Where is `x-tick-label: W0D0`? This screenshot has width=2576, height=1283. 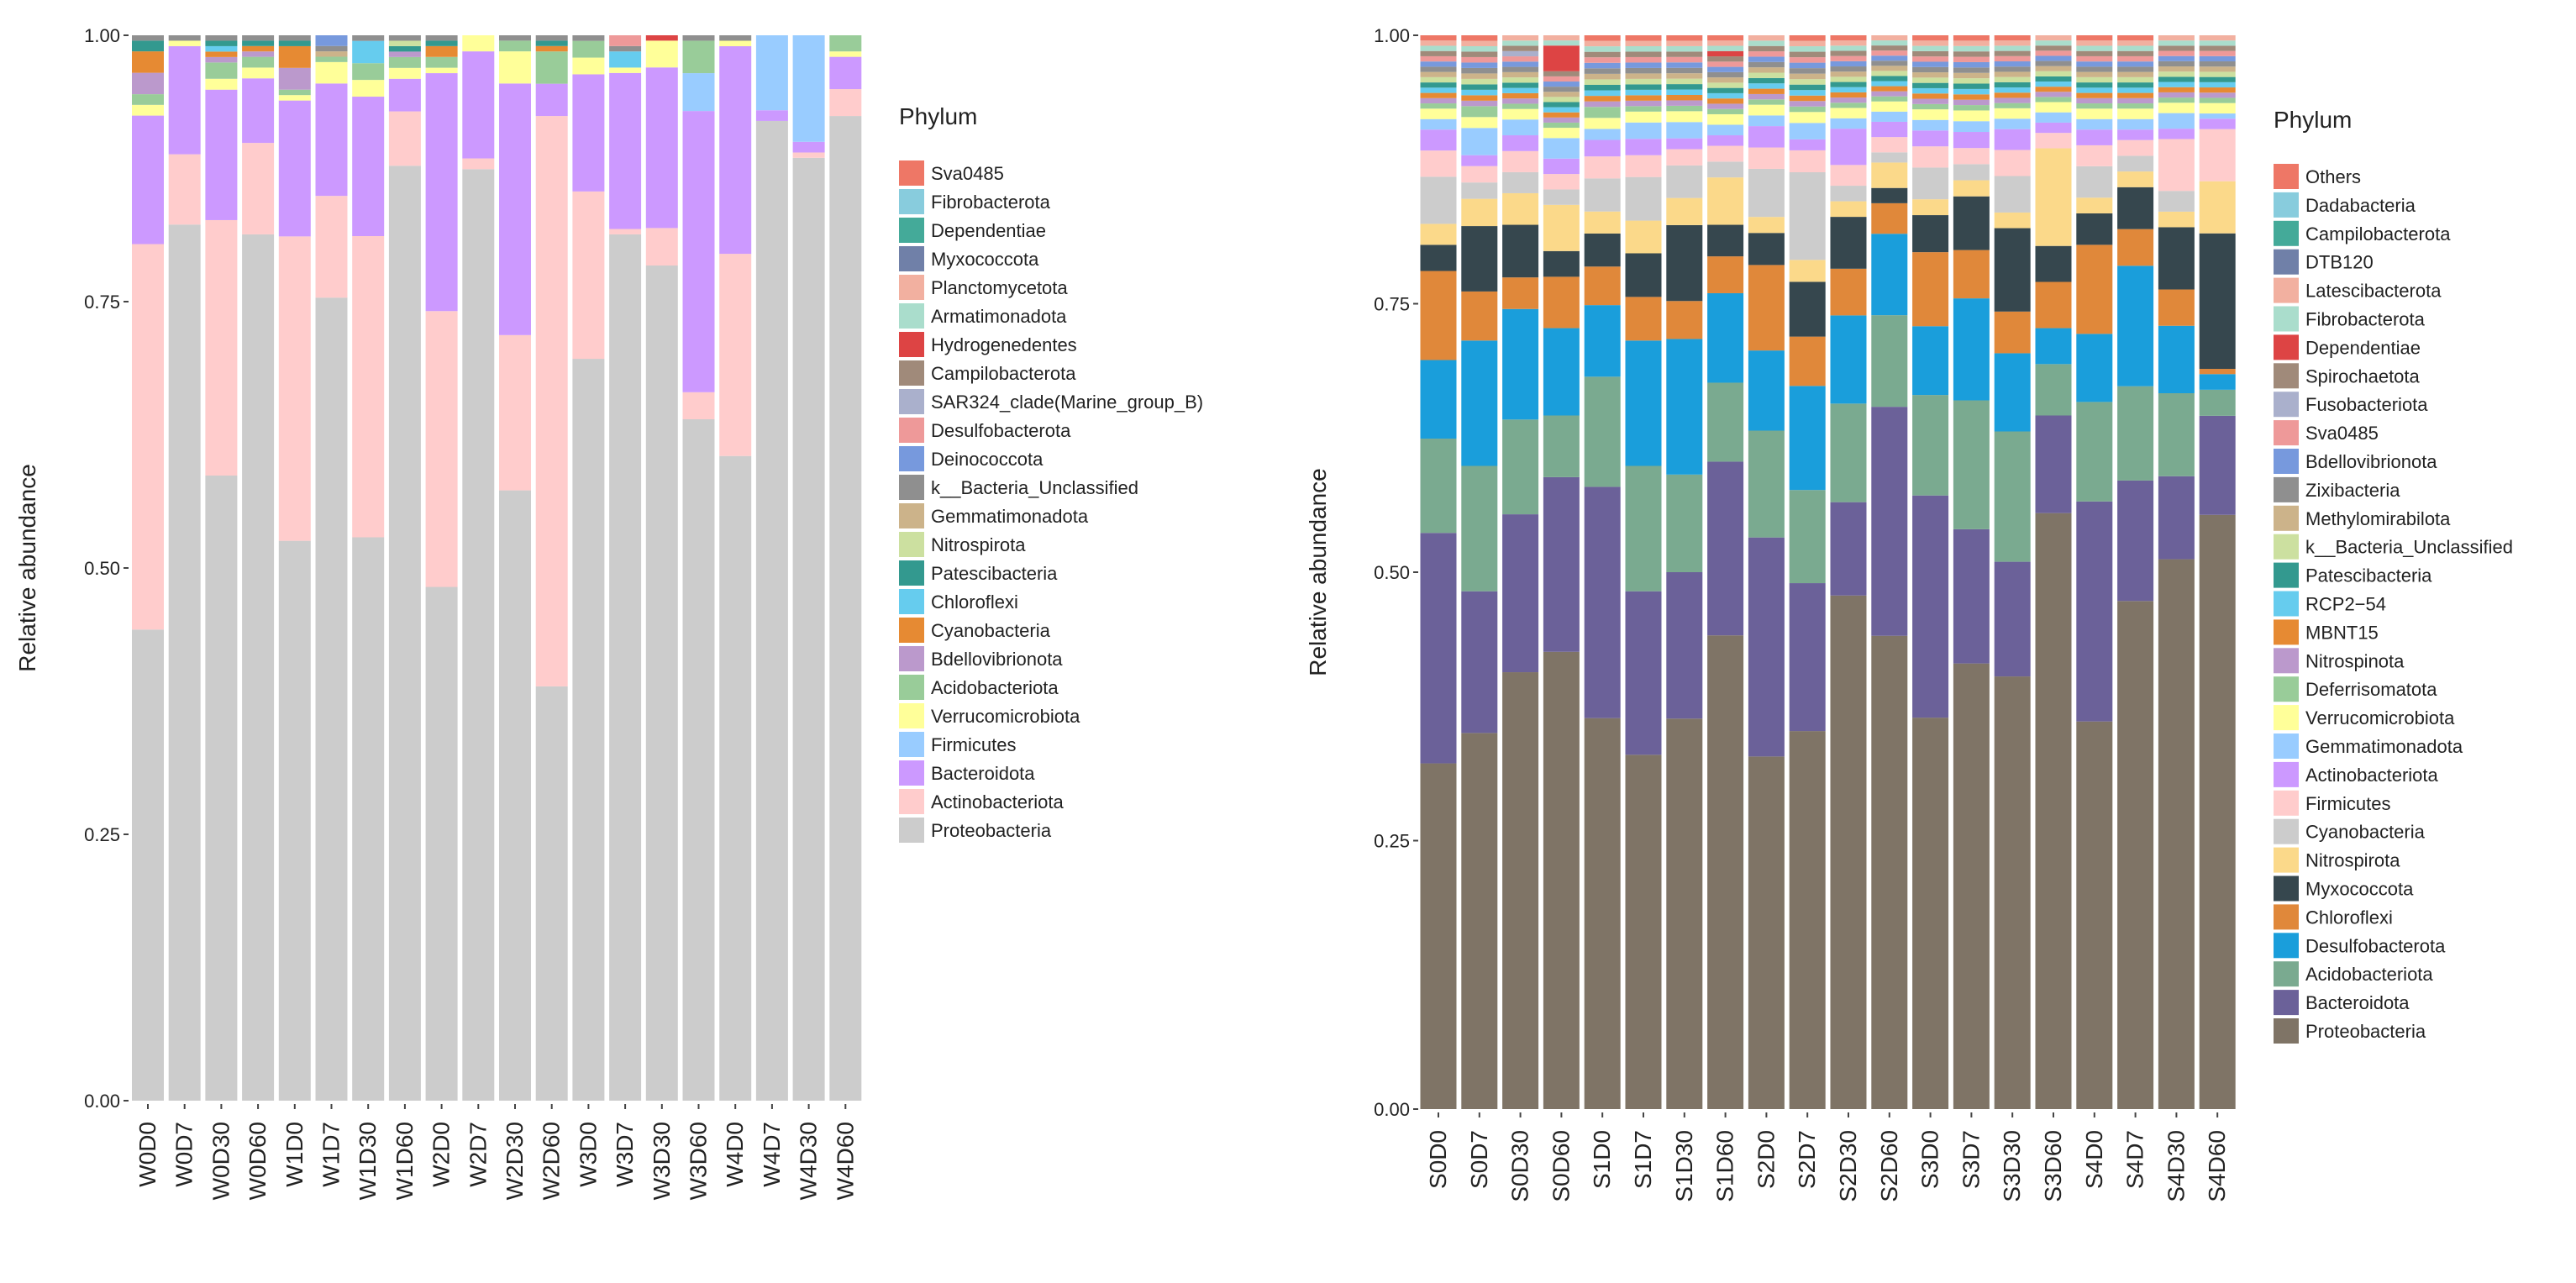
x-tick-label: W0D0 is located at coordinates (147, 1154).